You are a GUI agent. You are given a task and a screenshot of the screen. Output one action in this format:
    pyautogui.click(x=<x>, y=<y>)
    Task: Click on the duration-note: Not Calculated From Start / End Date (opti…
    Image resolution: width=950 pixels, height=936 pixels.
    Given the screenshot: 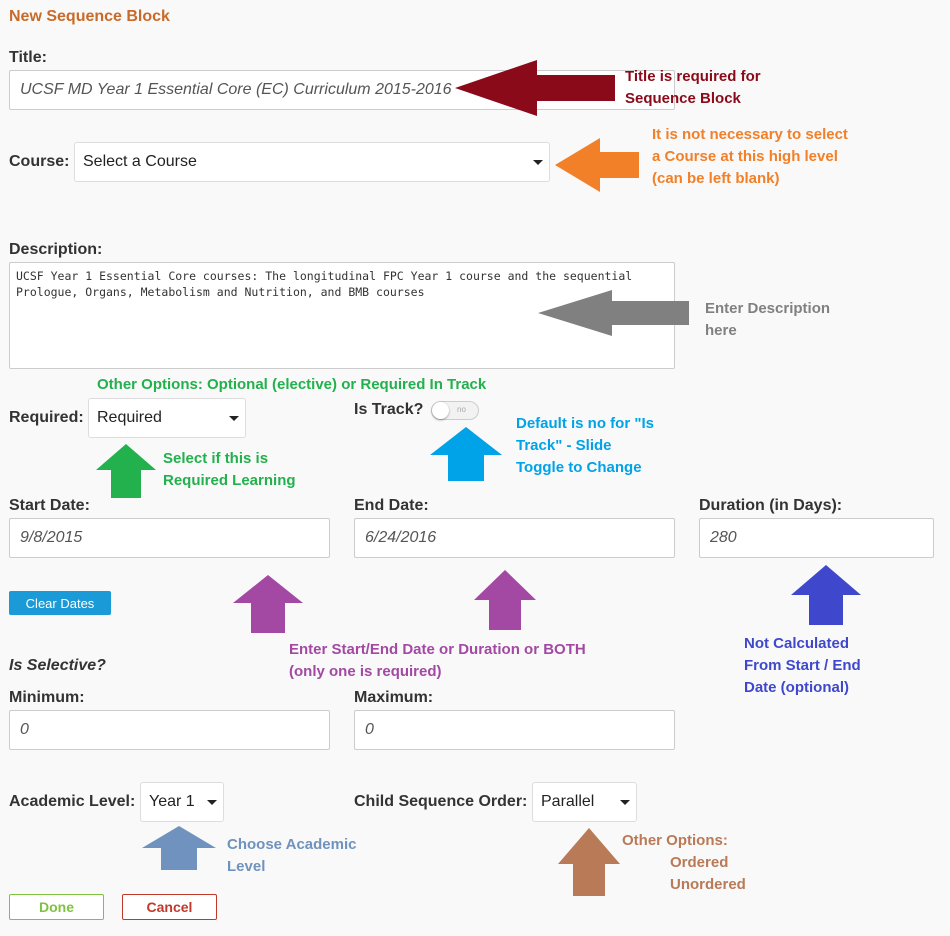 What is the action you would take?
    pyautogui.click(x=802, y=665)
    